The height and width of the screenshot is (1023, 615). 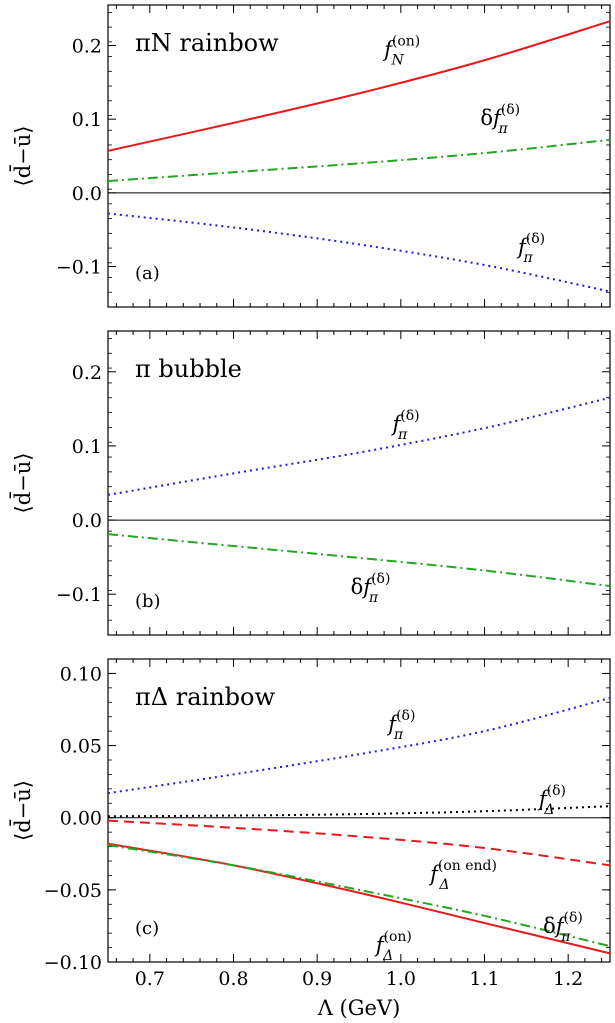 I want to click on panel-tag: (b), so click(x=148, y=601).